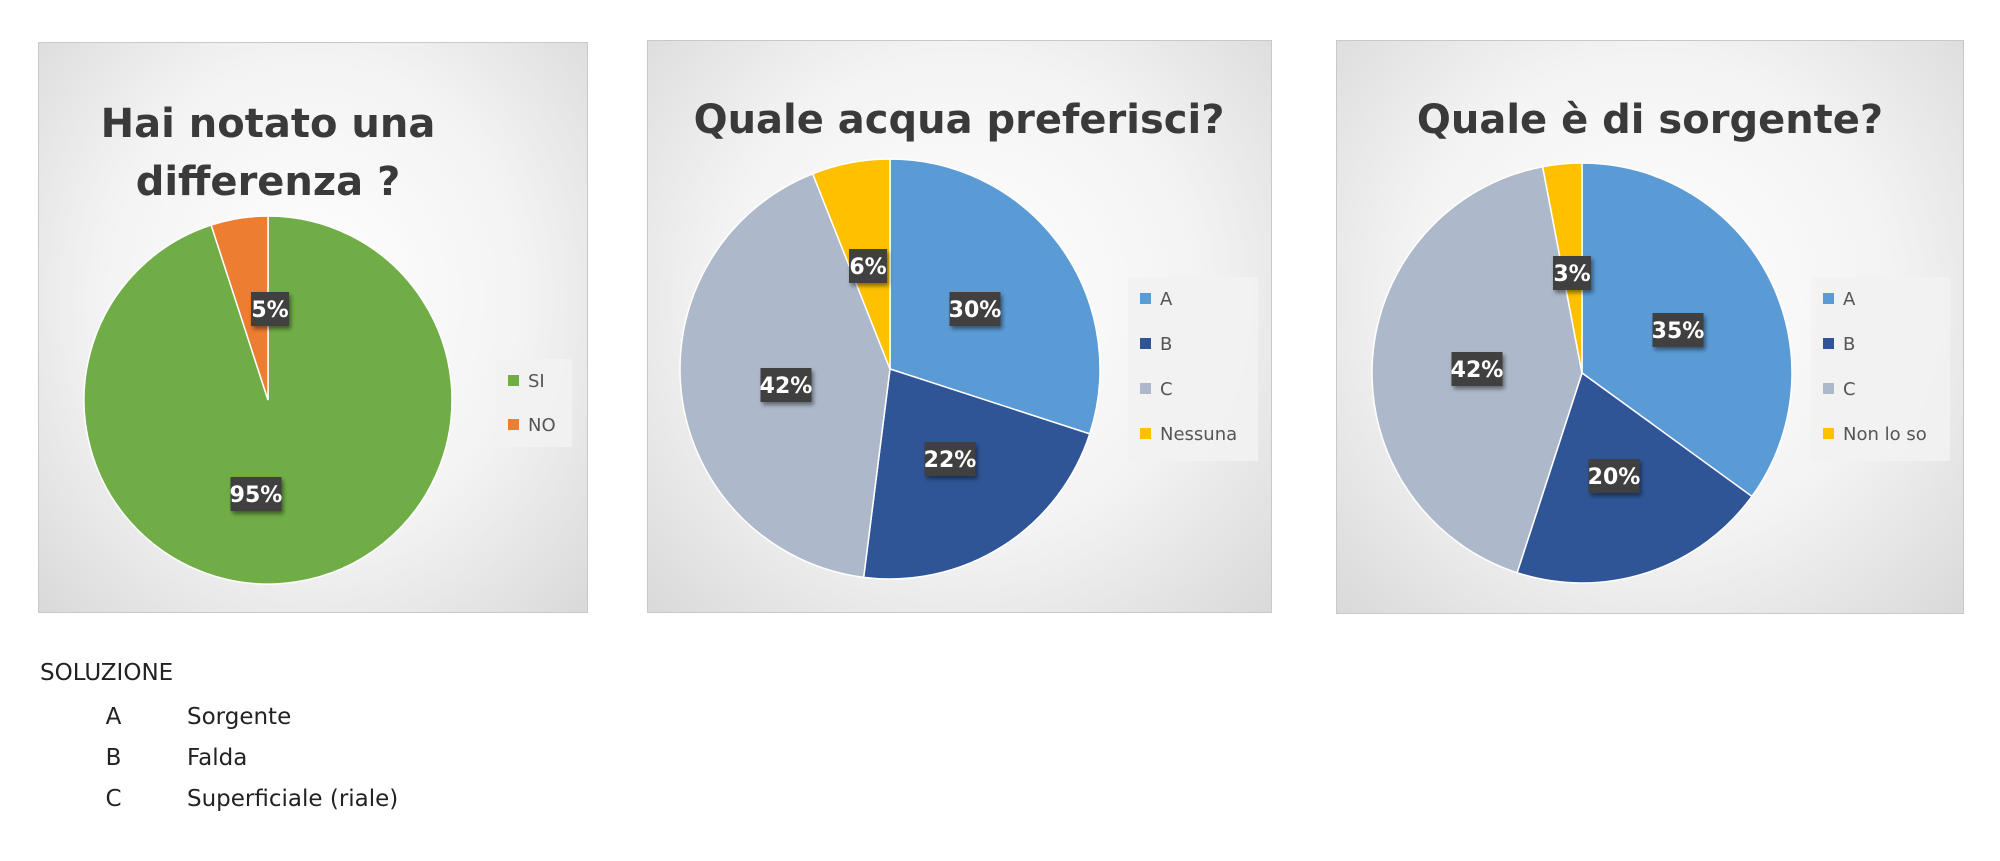 The height and width of the screenshot is (861, 2000). I want to click on legend-item-no: NO, so click(532, 425).